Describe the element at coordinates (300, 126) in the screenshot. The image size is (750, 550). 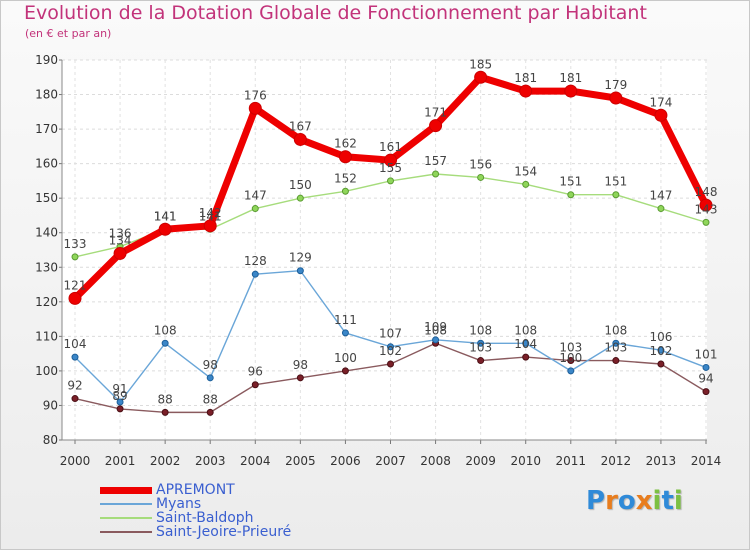
I see `data-label-apremont: 167` at that location.